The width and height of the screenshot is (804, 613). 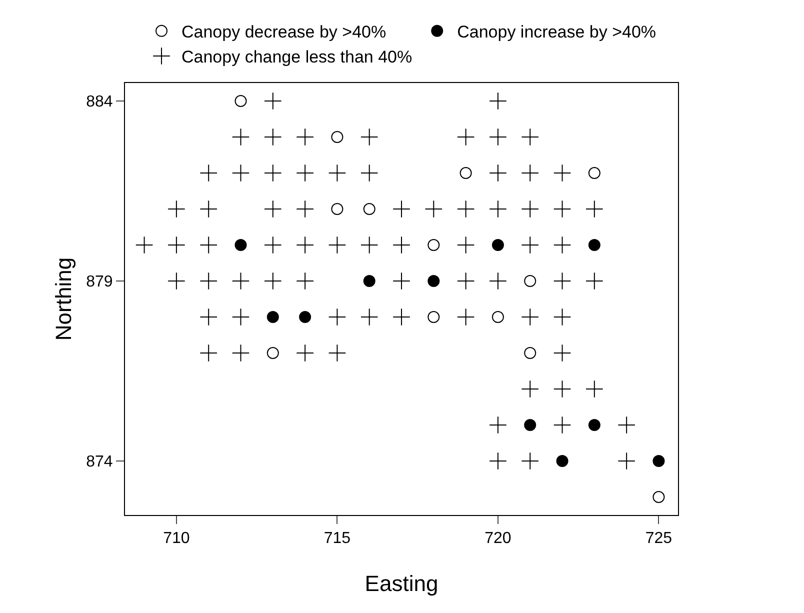 What do you see at coordinates (99, 282) in the screenshot?
I see `y-tick-label: 879` at bounding box center [99, 282].